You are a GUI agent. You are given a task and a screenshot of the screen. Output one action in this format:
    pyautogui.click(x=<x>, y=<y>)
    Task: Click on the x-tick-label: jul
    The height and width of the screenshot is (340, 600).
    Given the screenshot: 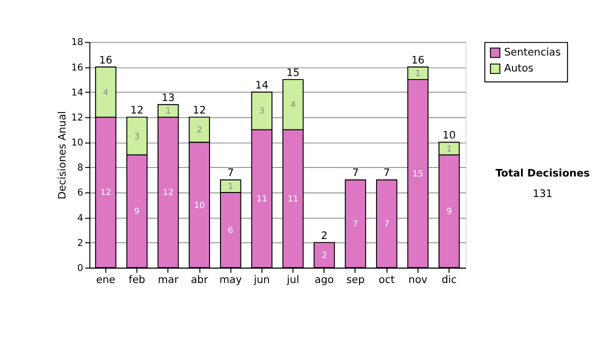 What is the action you would take?
    pyautogui.click(x=293, y=280)
    